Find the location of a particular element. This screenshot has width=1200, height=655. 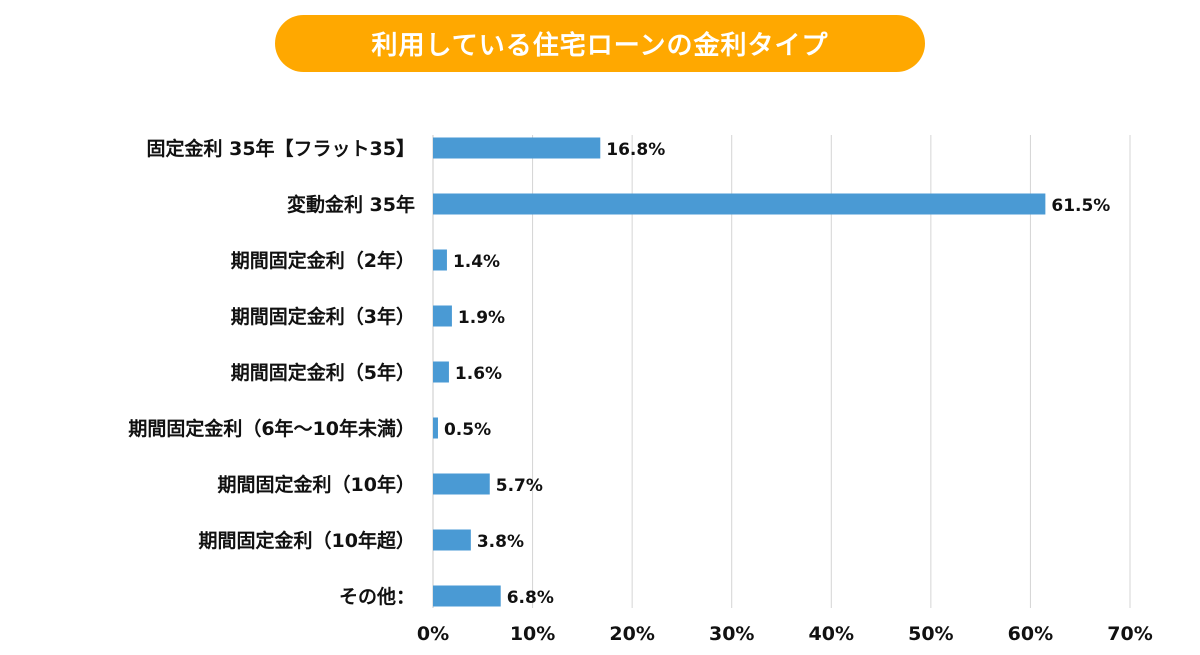

data-label: 1.9% is located at coordinates (481, 318).